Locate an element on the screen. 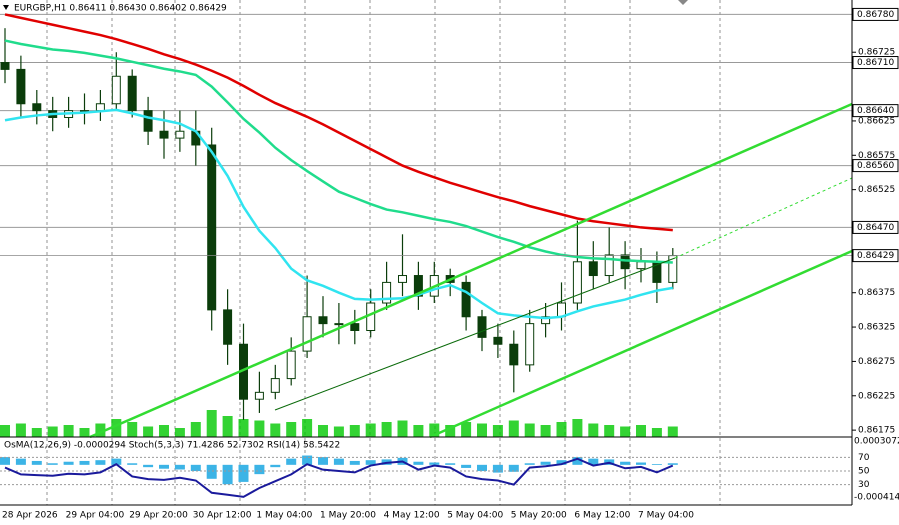 This screenshot has height=525, width=899. y-tick-label: 0.86625 is located at coordinates (876, 121).